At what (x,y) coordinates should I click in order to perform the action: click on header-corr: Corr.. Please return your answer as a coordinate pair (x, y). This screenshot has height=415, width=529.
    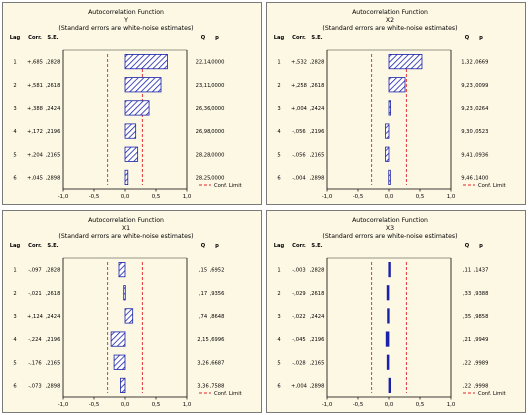
    Looking at the image, I should click on (35, 246).